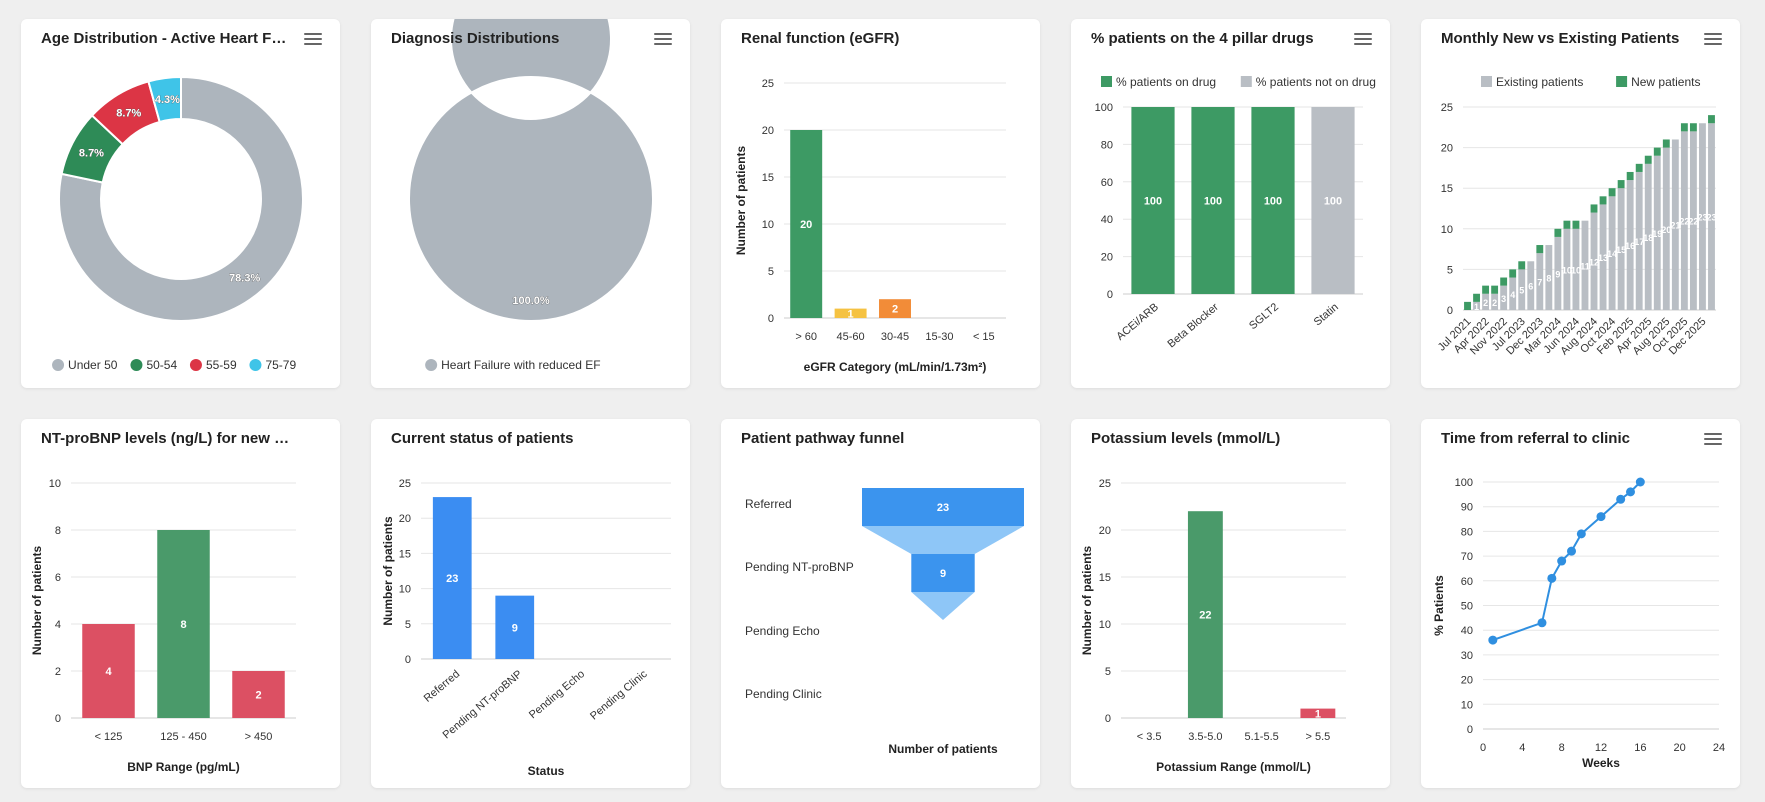 This screenshot has height=802, width=1765. I want to click on y-tick-label: 0, so click(58, 719).